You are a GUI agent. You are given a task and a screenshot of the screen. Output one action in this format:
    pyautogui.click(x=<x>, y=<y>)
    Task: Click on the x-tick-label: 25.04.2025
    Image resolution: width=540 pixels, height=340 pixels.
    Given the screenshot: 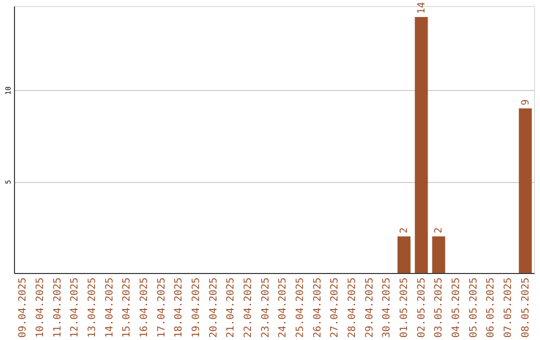 What is the action you would take?
    pyautogui.click(x=300, y=308)
    